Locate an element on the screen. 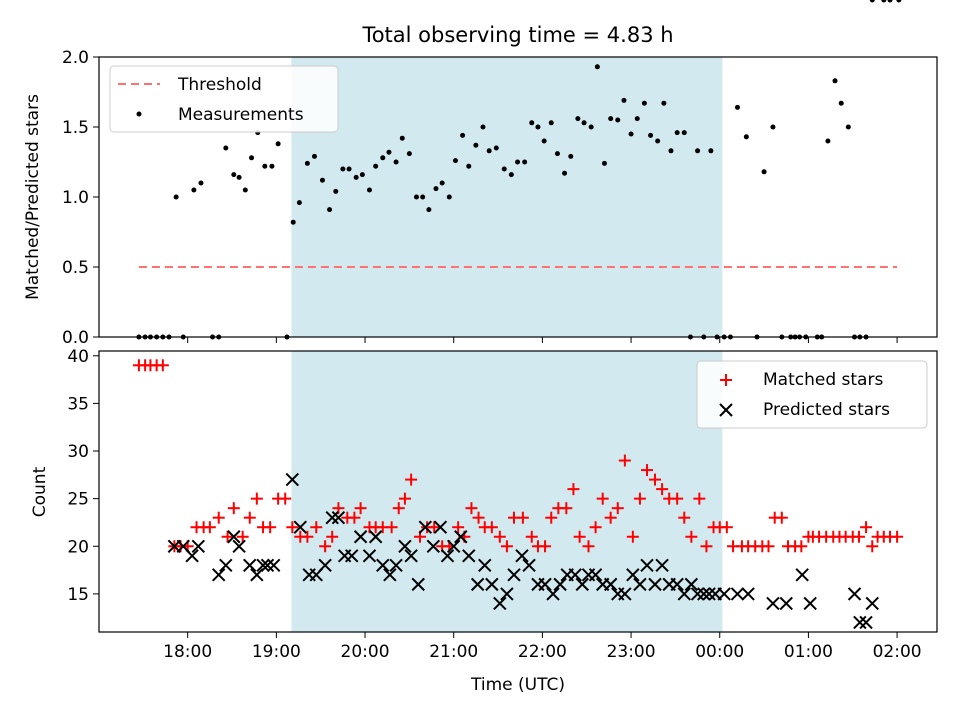 The width and height of the screenshot is (960, 720). x-tick-label: 21:00 is located at coordinates (453, 652).